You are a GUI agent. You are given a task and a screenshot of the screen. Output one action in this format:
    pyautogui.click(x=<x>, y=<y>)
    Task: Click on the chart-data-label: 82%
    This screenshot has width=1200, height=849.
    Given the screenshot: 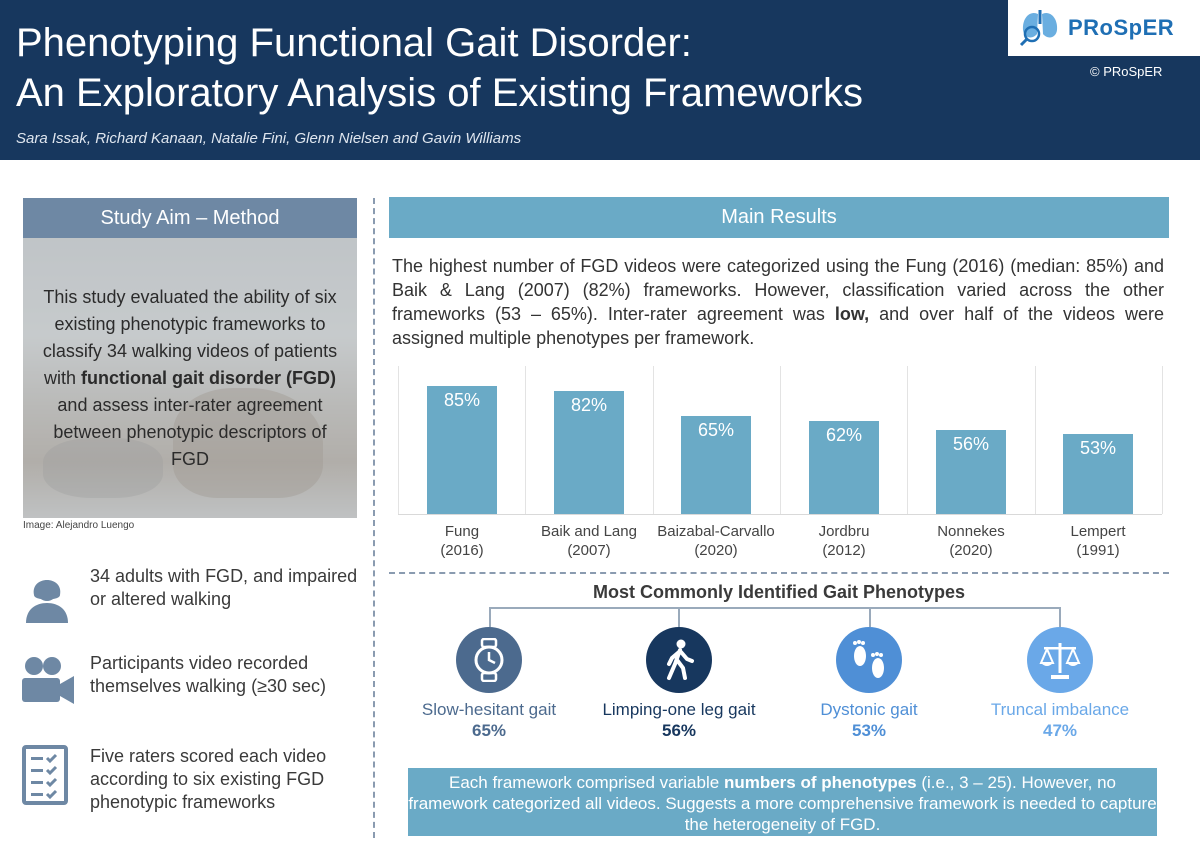 What is the action you would take?
    pyautogui.click(x=589, y=405)
    